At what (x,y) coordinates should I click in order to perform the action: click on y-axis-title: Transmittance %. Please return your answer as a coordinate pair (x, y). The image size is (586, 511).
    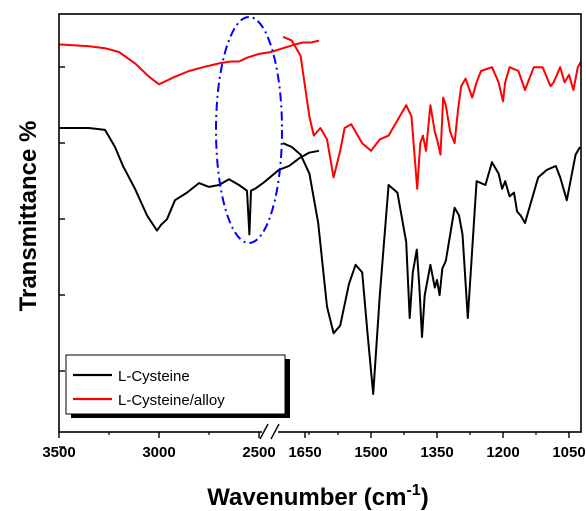
    Looking at the image, I should click on (28, 216).